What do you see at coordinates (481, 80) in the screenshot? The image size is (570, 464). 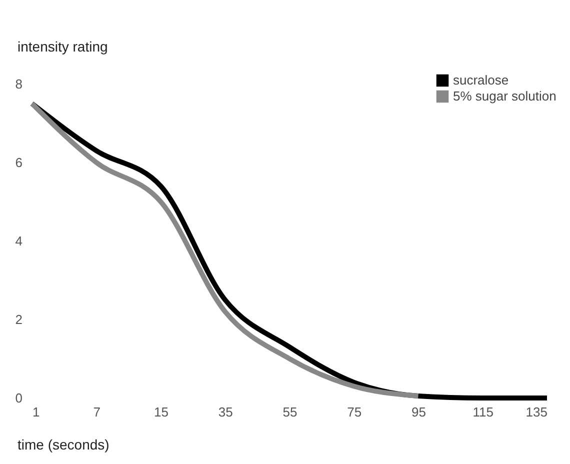 I see `legend-label: sucralose` at bounding box center [481, 80].